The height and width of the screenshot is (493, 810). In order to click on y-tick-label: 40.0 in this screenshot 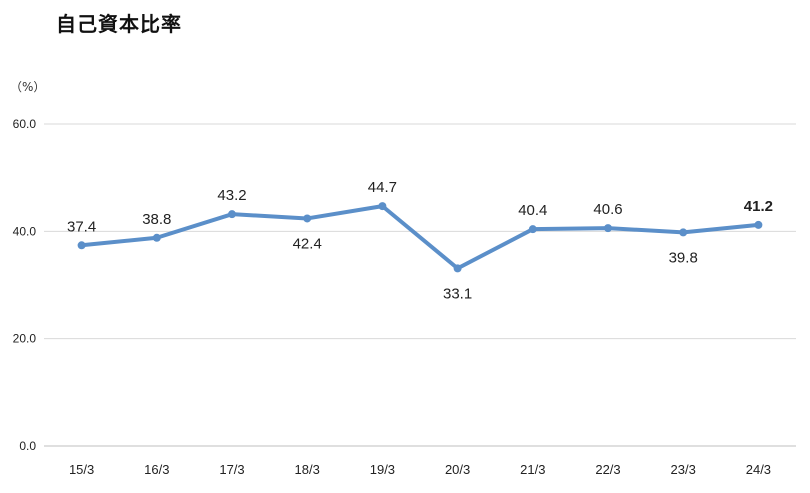, I will do `click(25, 231)`.